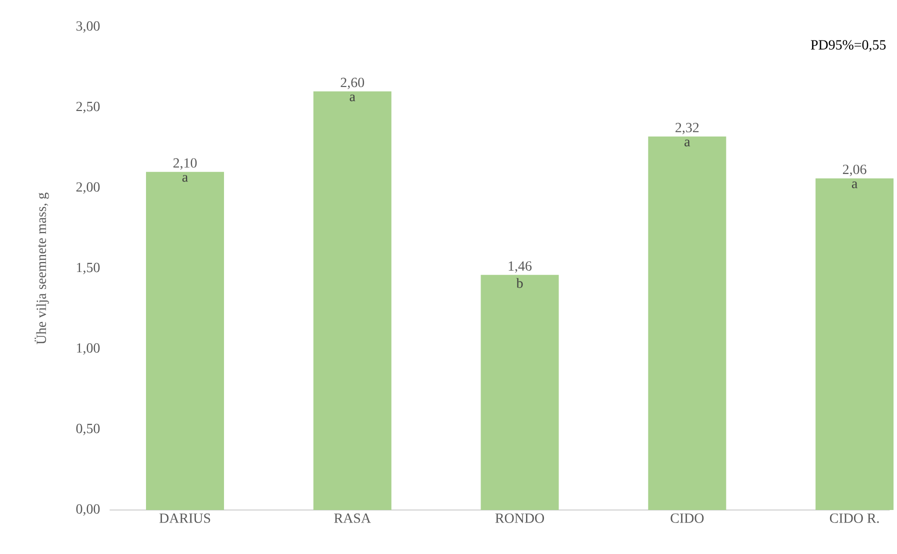 This screenshot has height=554, width=897. What do you see at coordinates (352, 518) in the screenshot?
I see `x-tick-label: RASA` at bounding box center [352, 518].